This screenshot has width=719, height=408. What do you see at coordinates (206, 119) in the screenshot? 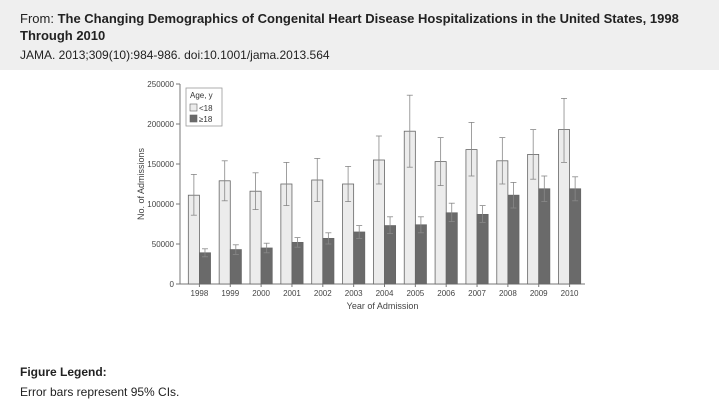
I see `legend-label-18plus: ≥18` at bounding box center [206, 119].